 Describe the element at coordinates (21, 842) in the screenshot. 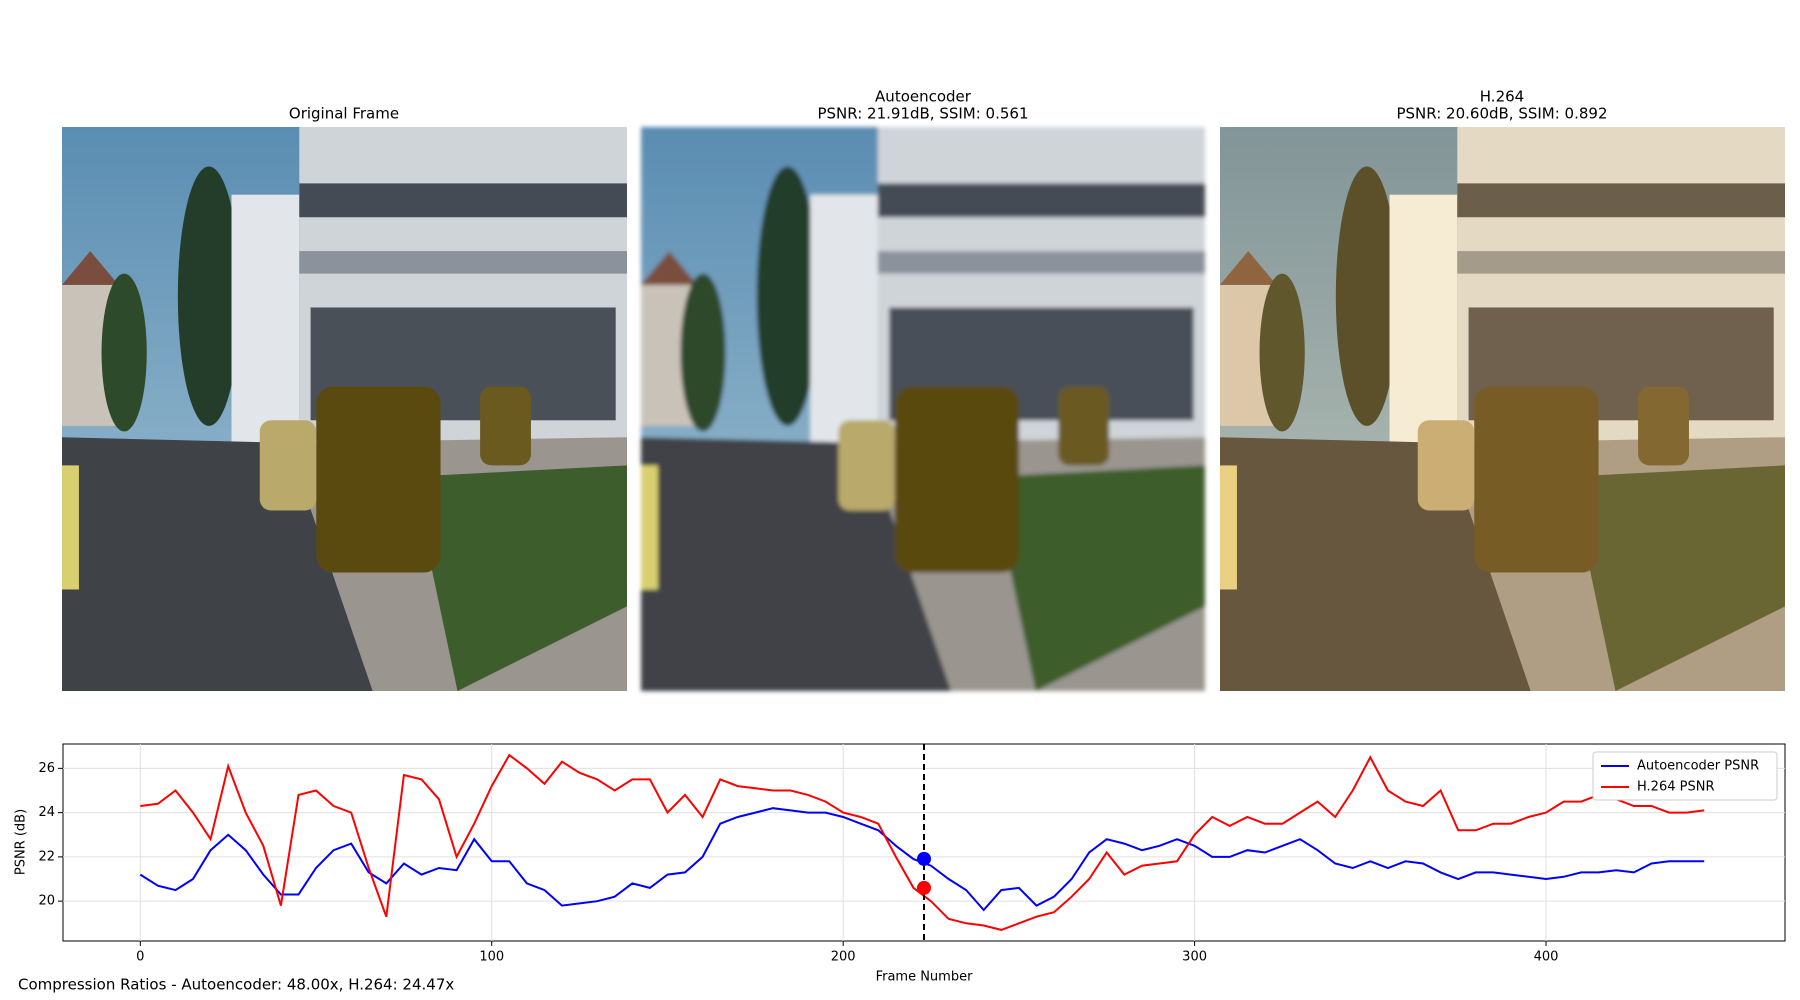

I see `y-axis-label: PSNR (dB)` at that location.